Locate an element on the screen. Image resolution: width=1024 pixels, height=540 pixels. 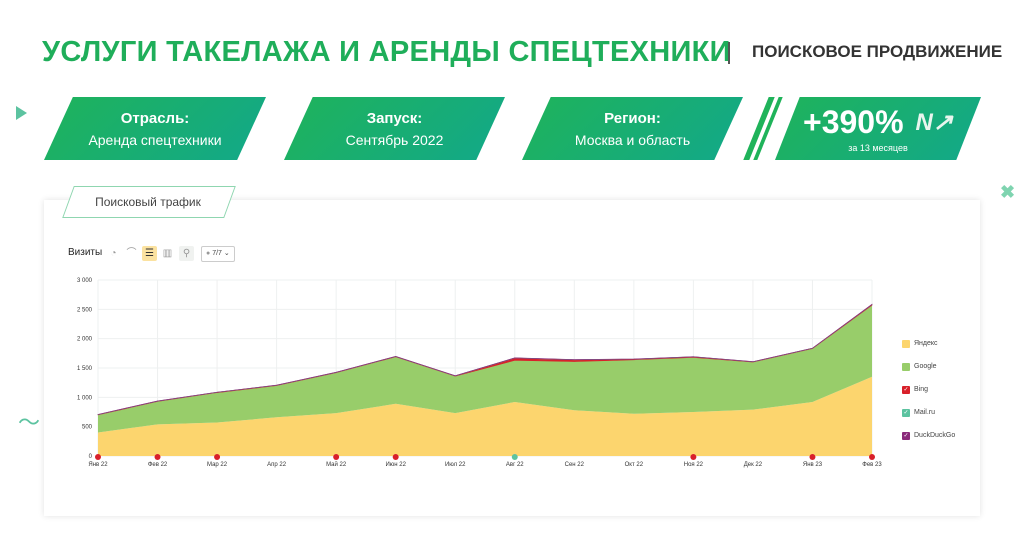
legend-label: DuckDuckGo is located at coordinates (935, 435).